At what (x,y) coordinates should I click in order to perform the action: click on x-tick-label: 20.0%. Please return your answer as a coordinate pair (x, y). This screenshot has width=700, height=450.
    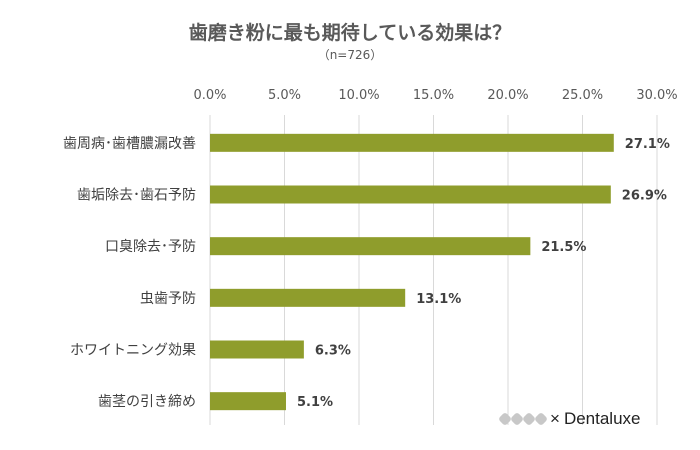
    Looking at the image, I should click on (507, 95).